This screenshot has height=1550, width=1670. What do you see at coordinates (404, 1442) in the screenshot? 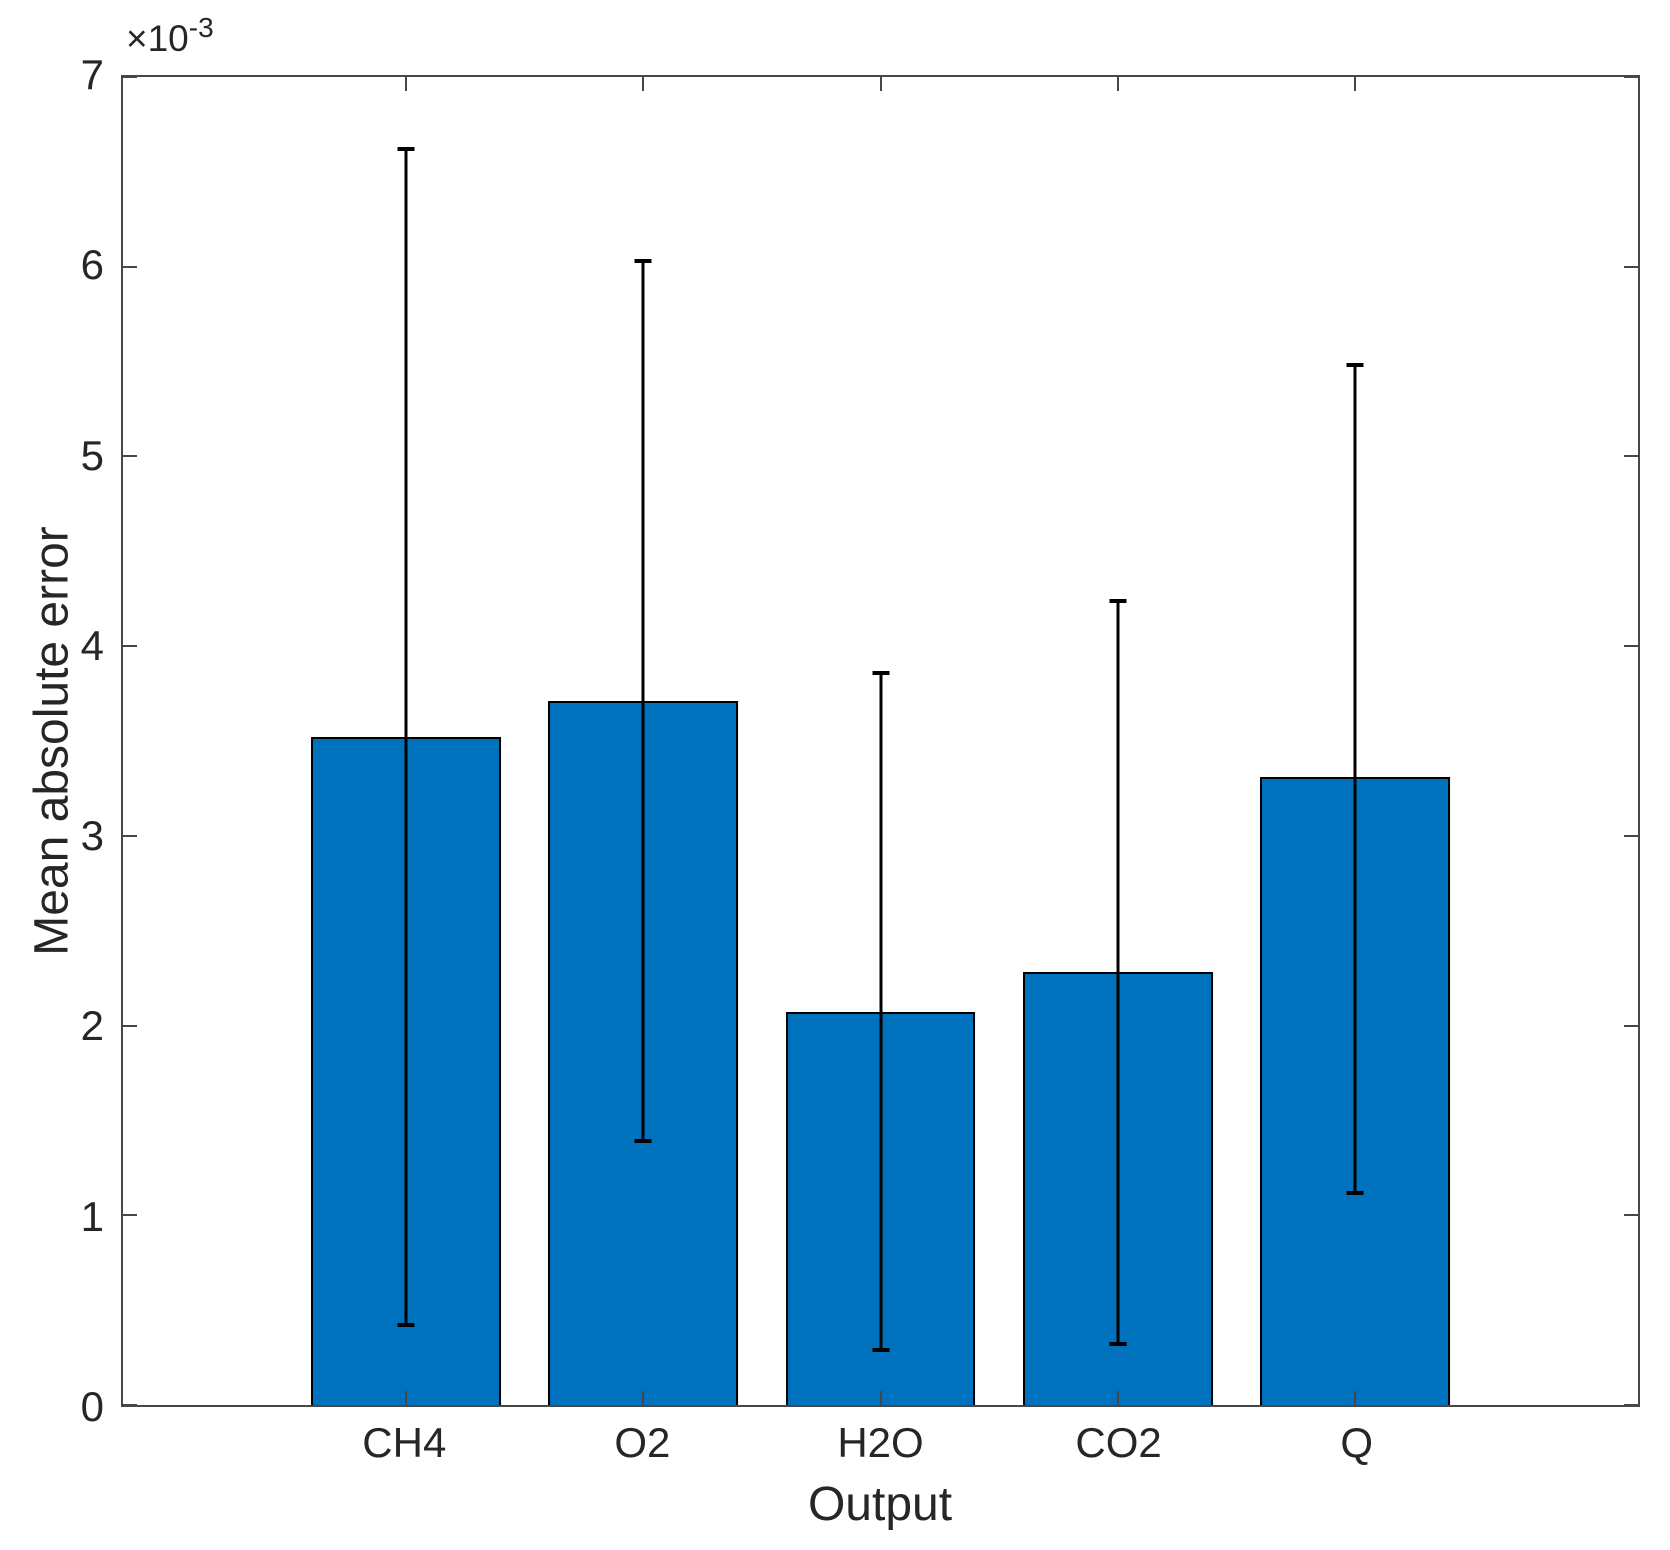
I see `x-tick-label-ch4: CH4` at bounding box center [404, 1442].